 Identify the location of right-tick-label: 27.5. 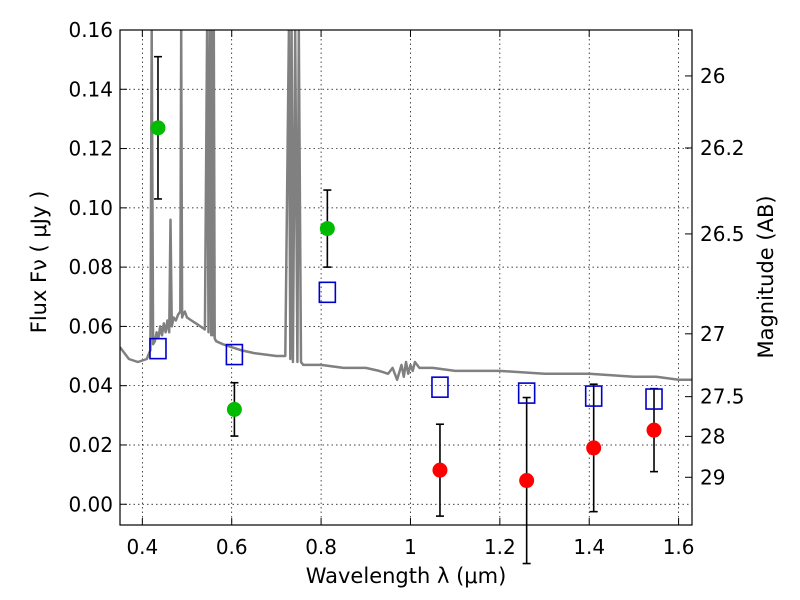
(722, 397).